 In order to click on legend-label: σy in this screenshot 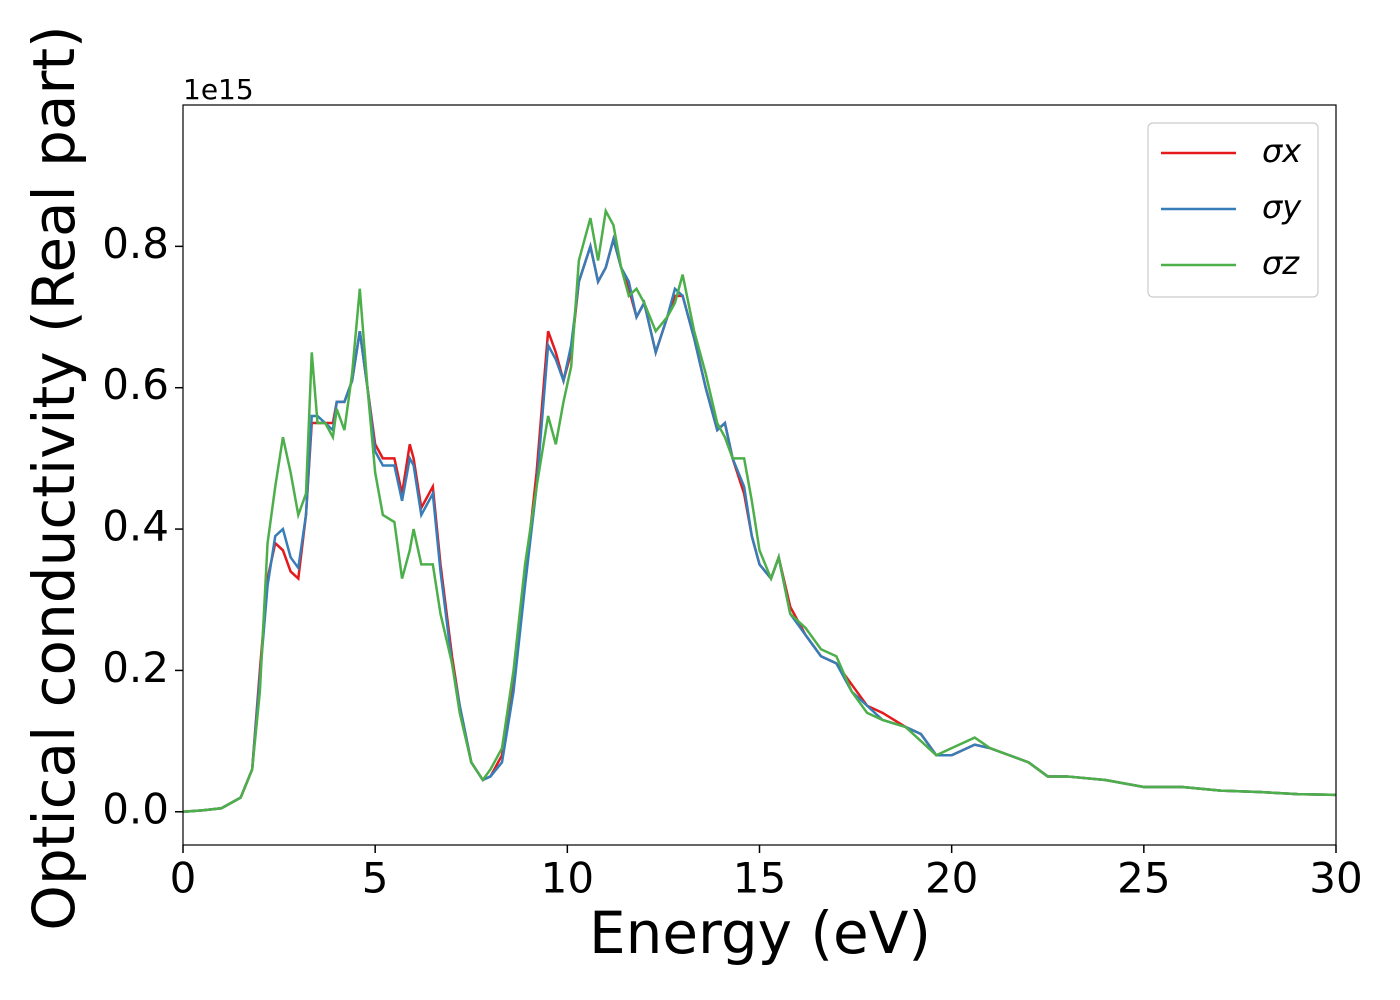, I will do `click(1282, 207)`.